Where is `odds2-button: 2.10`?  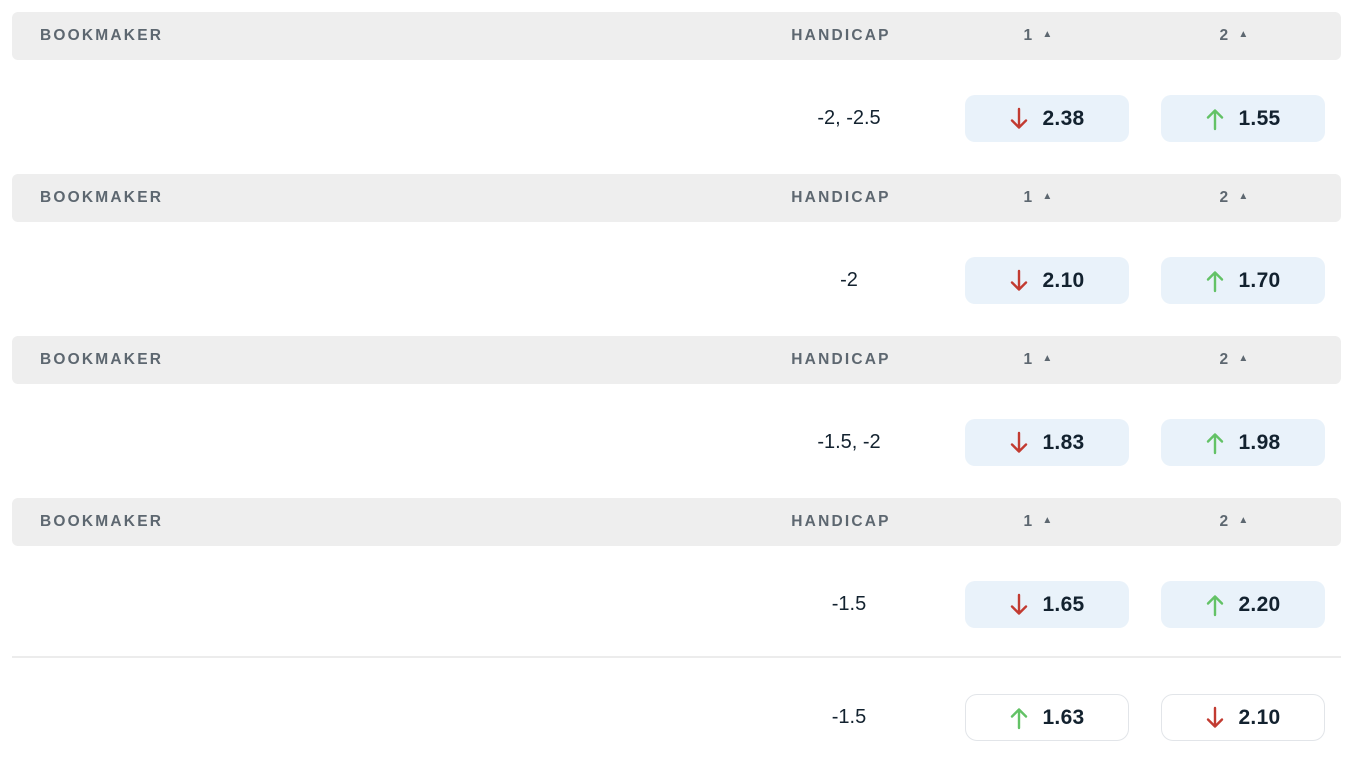 odds2-button: 2.10 is located at coordinates (1243, 717).